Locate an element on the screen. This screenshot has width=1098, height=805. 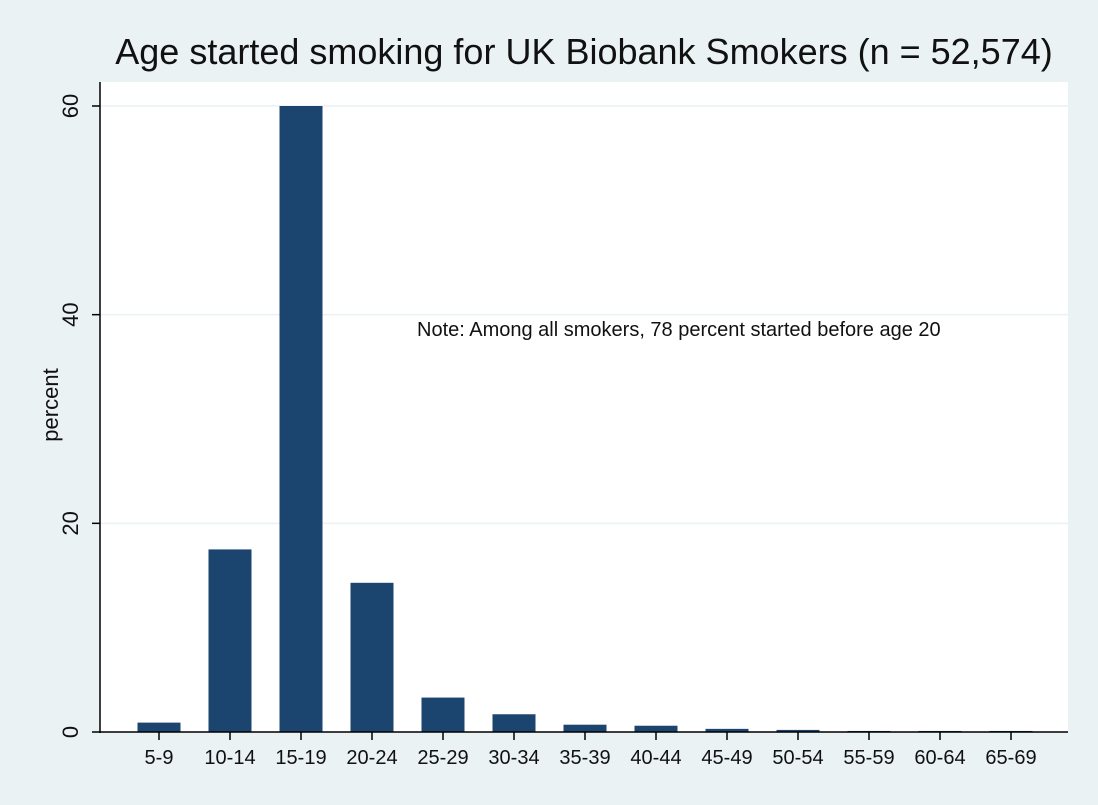
x-tick-label: 5-9 is located at coordinates (159, 758).